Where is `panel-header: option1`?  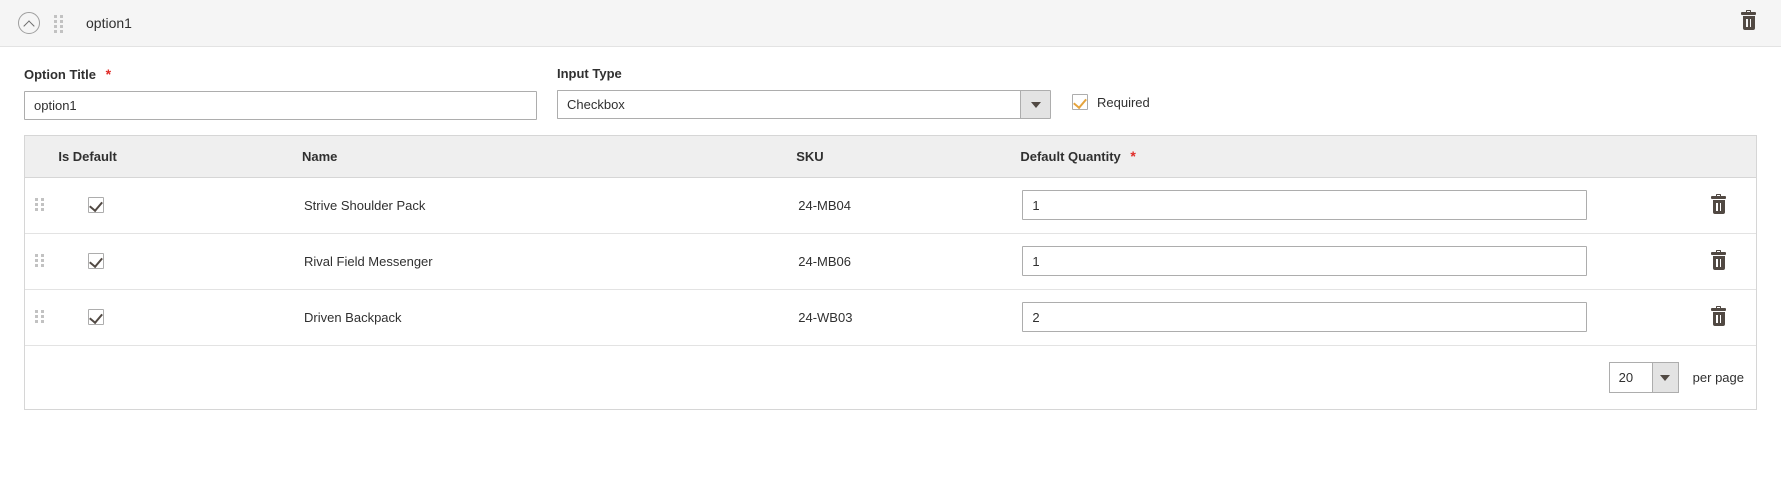 panel-header: option1 is located at coordinates (890, 23).